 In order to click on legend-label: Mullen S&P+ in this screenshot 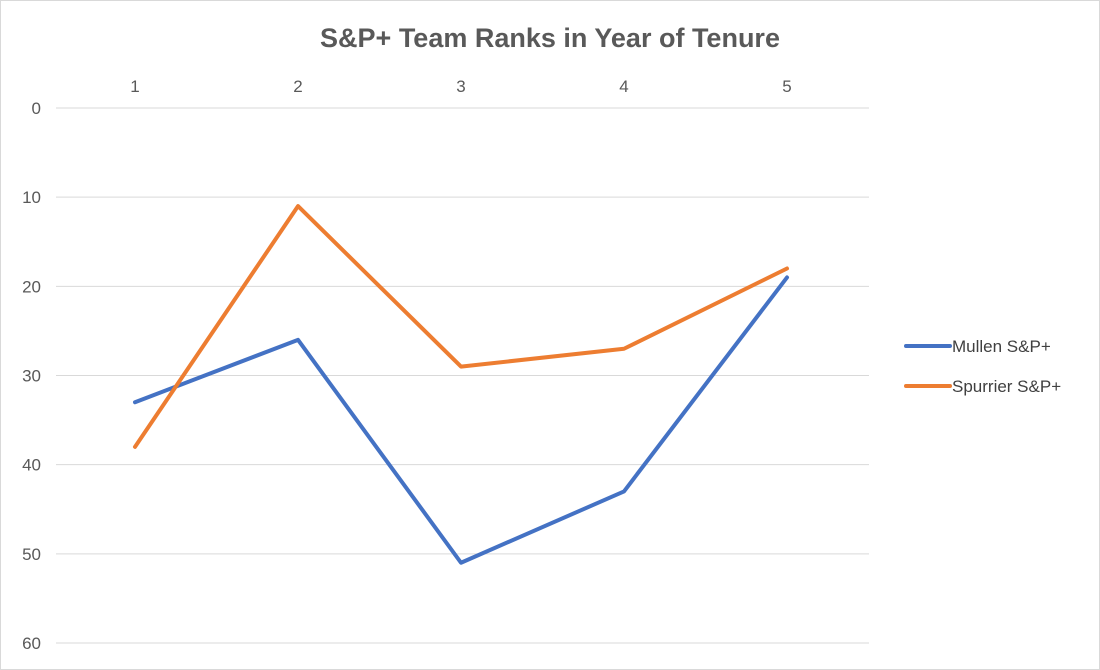, I will do `click(1001, 346)`.